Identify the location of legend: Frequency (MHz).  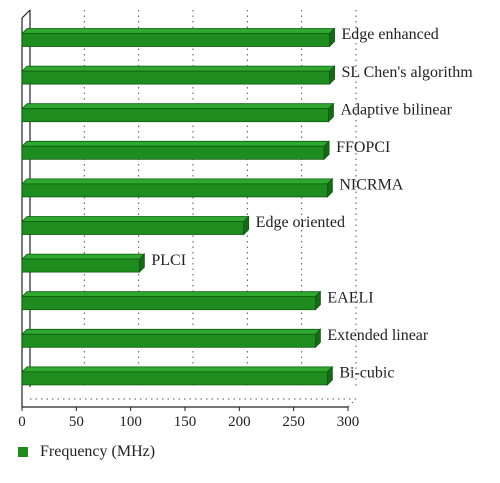
(86, 452).